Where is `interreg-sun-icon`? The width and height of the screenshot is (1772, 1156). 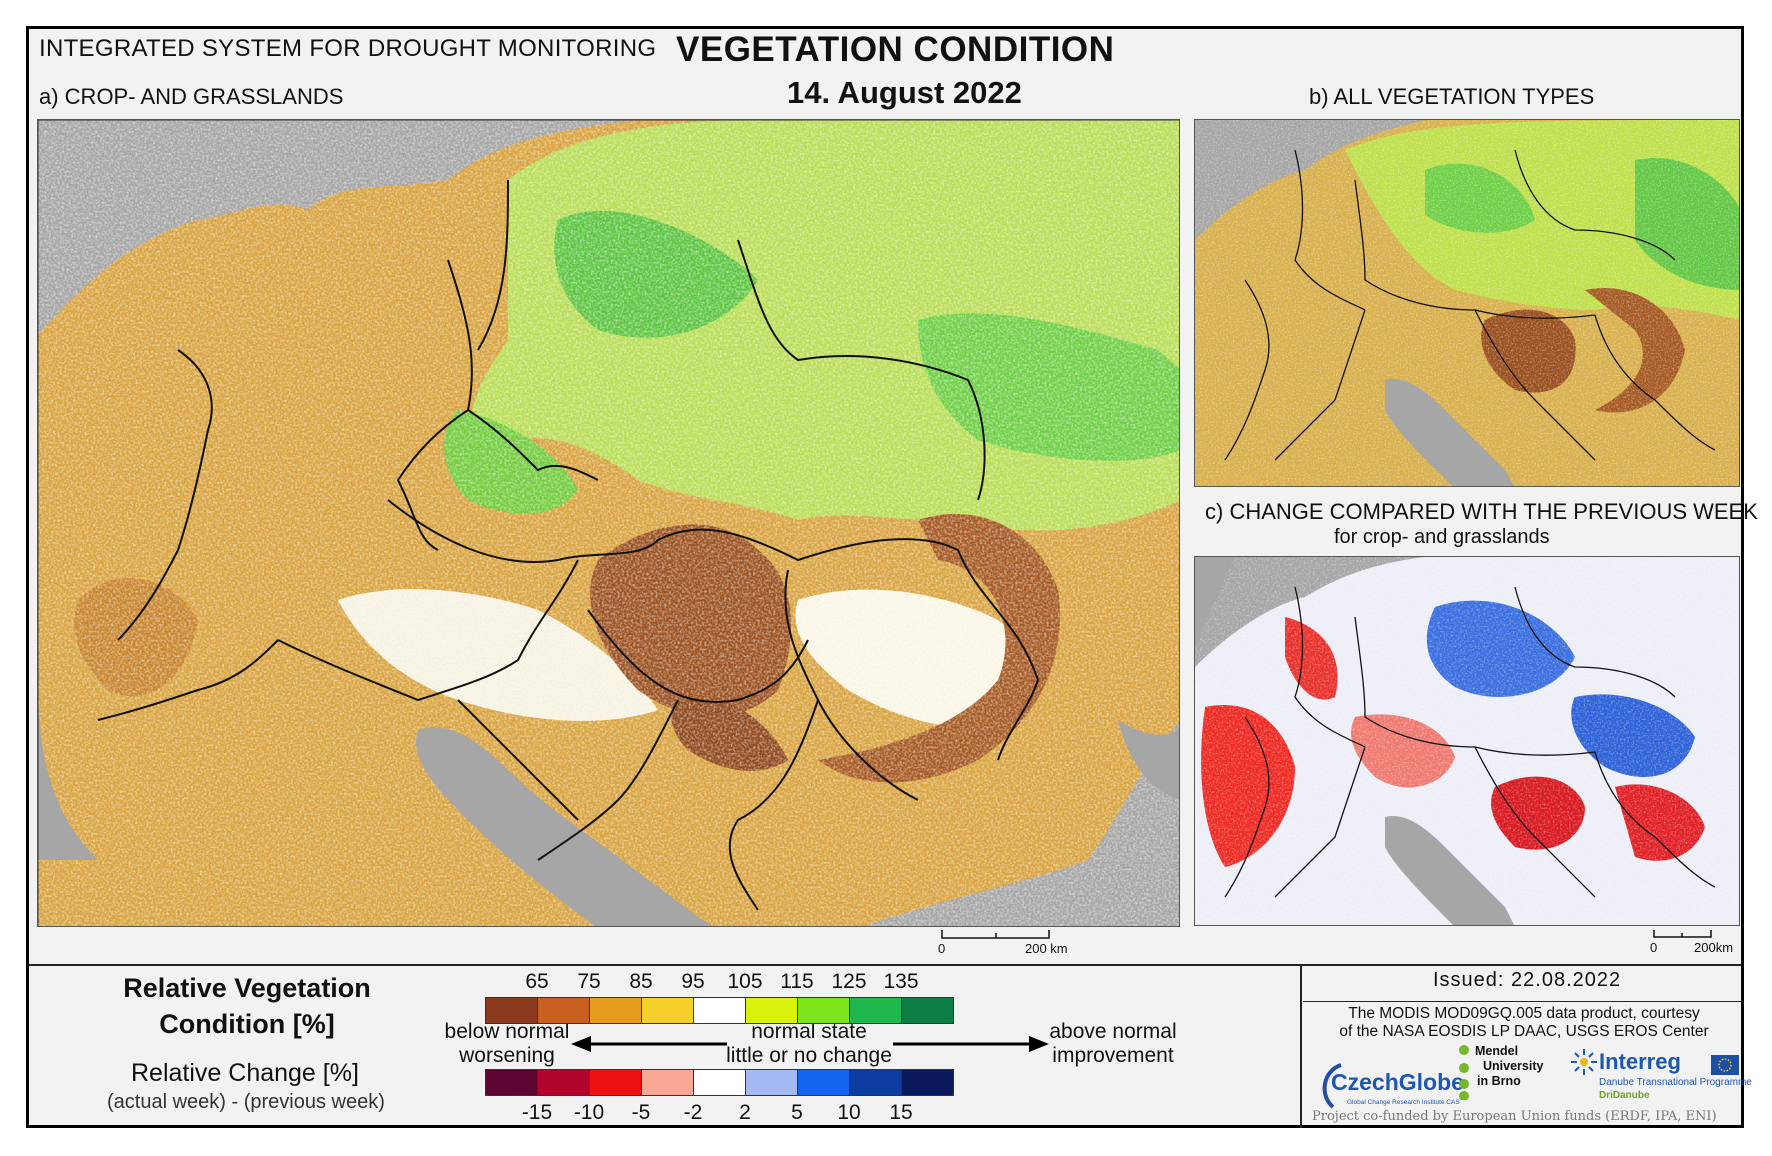 interreg-sun-icon is located at coordinates (1584, 1062).